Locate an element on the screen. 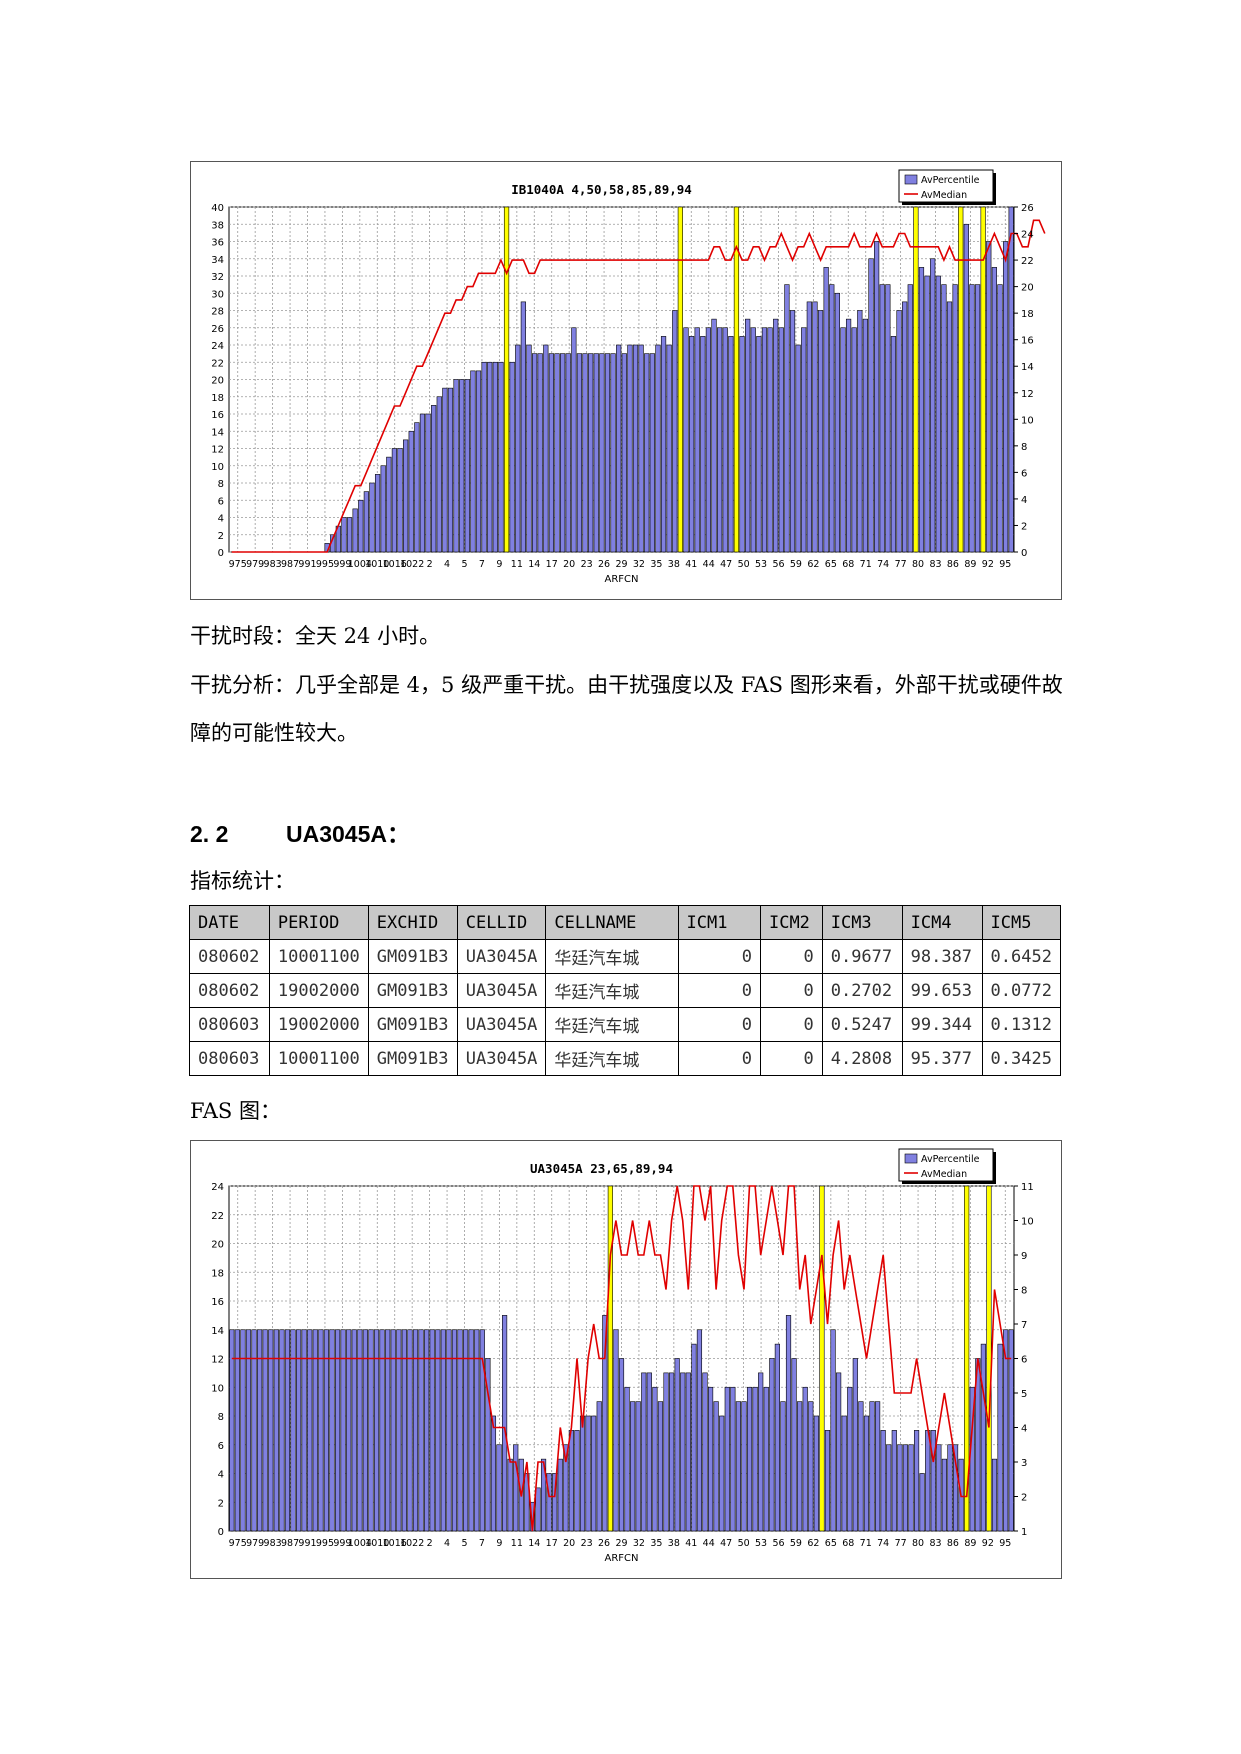 Image resolution: width=1241 pixels, height=1754 pixels. x-tick-label: 41 is located at coordinates (691, 564).